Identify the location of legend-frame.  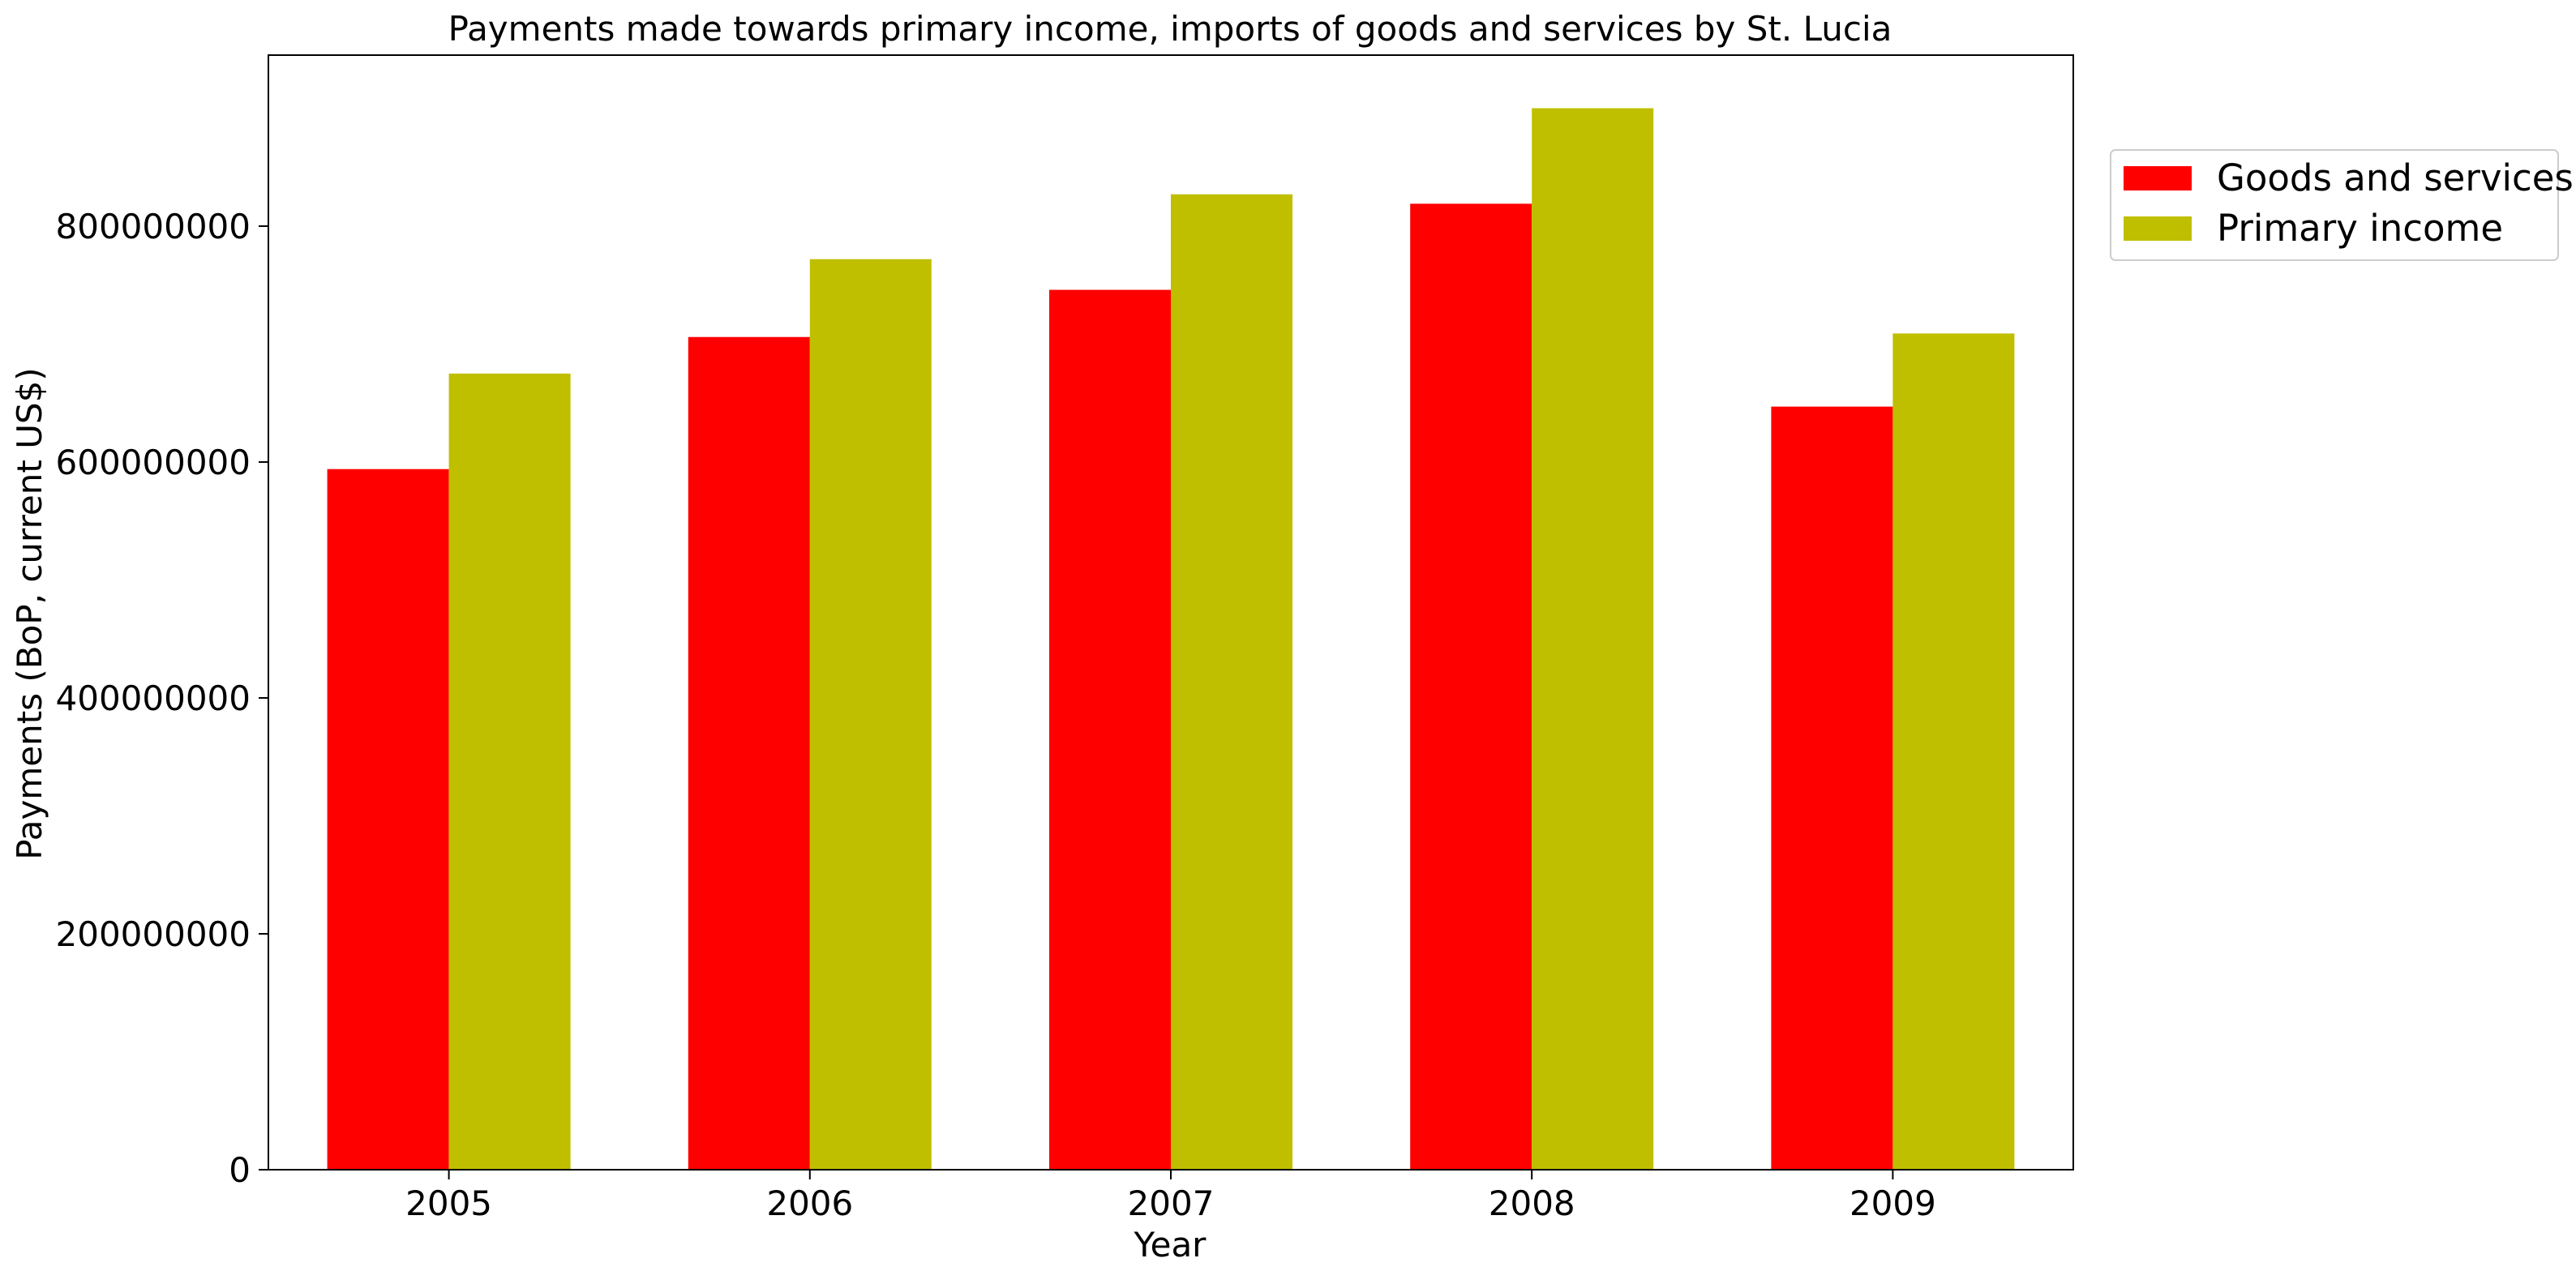
(2334, 205).